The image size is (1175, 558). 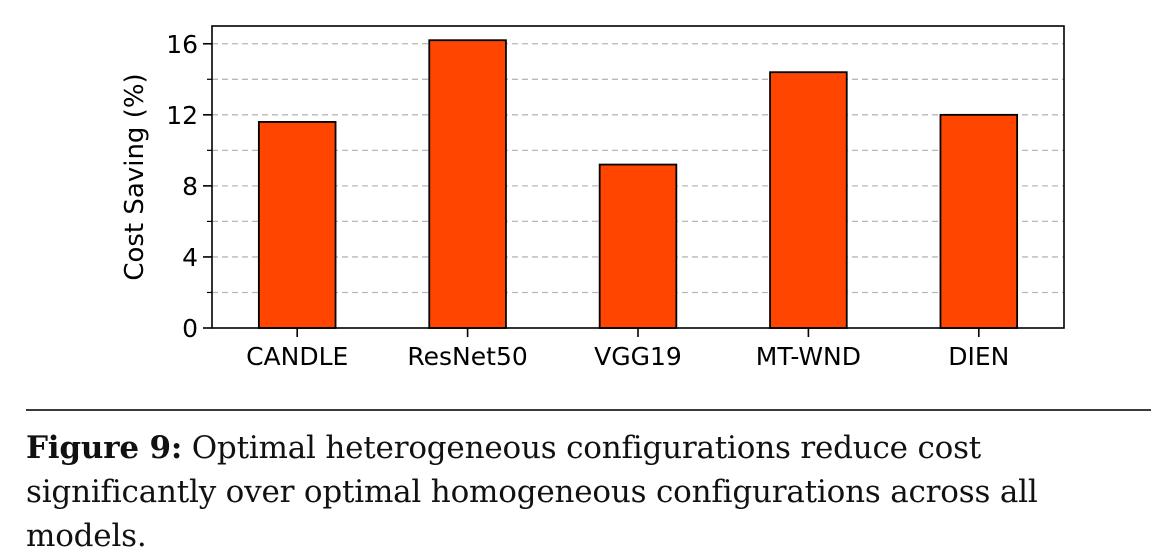 I want to click on figure-label: Figure 9:, so click(x=104, y=448).